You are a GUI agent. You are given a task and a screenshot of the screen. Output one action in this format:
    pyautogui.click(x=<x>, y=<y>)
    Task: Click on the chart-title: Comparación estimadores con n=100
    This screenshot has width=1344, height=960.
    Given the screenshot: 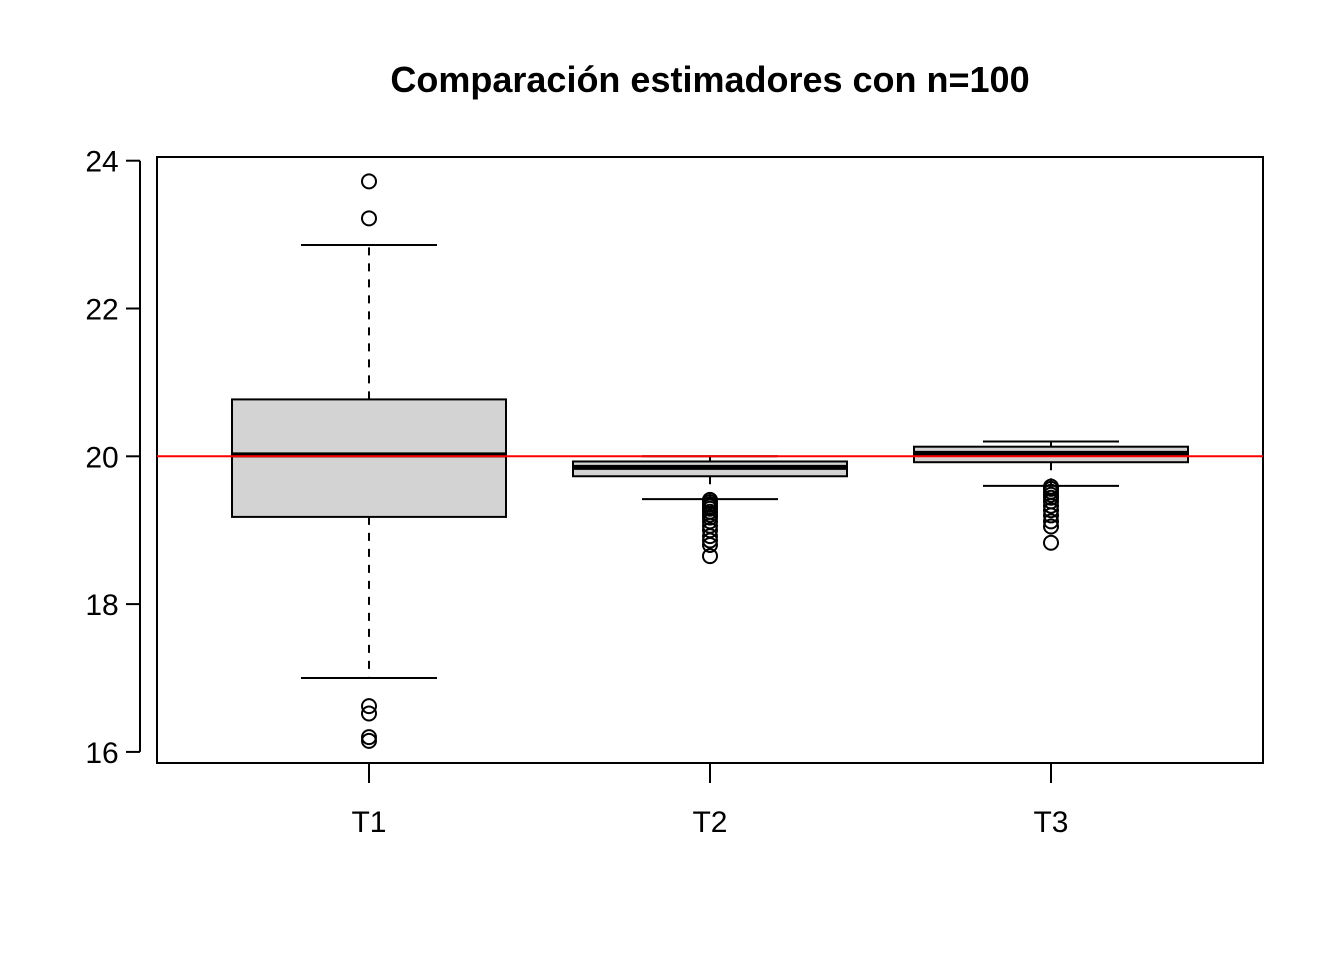 What is the action you would take?
    pyautogui.click(x=709, y=79)
    